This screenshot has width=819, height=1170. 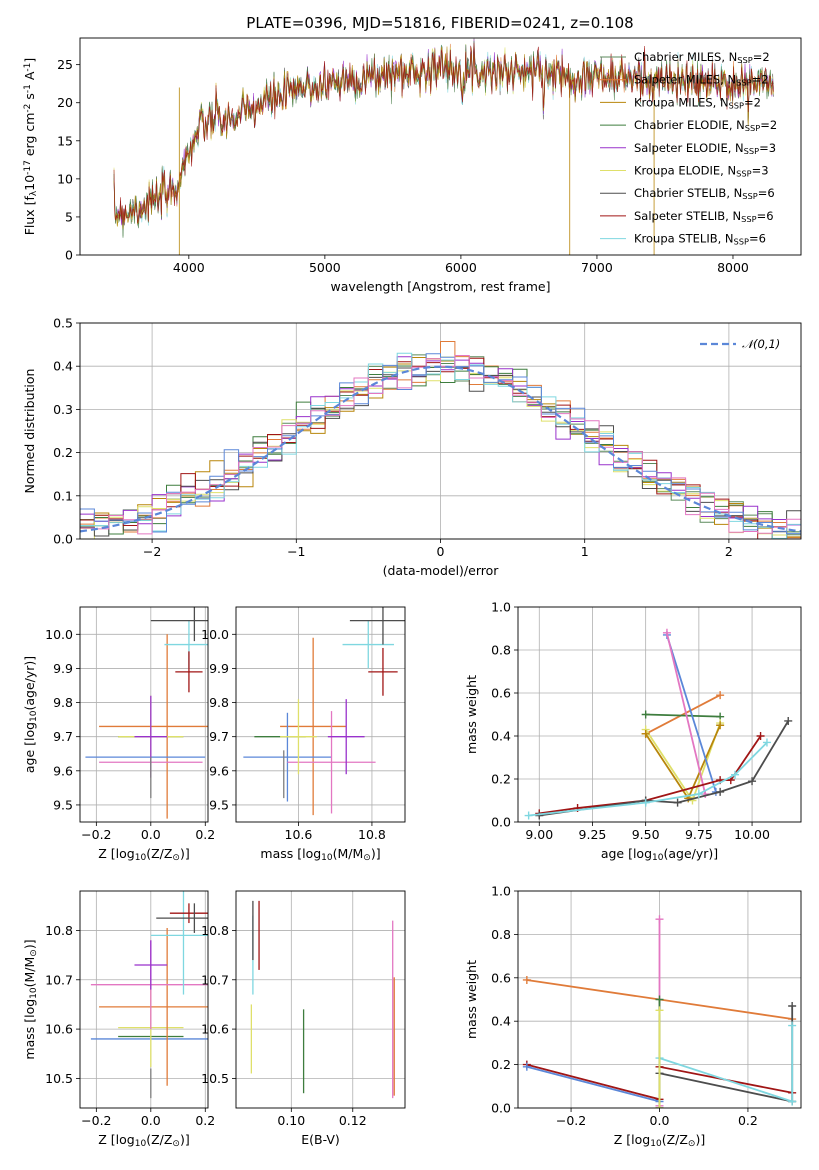 What do you see at coordinates (215, 1078) in the screenshot?
I see `y-tick-label: 10.5` at bounding box center [215, 1078].